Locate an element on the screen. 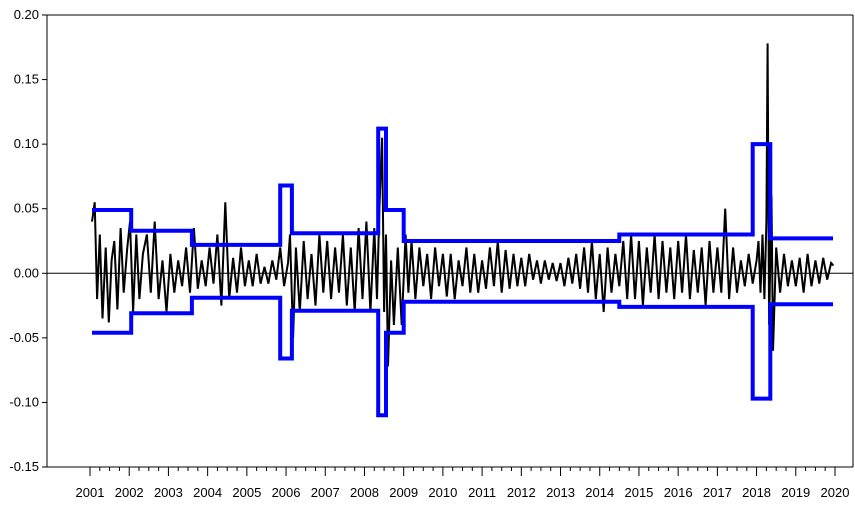  x-tick-label: 2016 is located at coordinates (678, 492).